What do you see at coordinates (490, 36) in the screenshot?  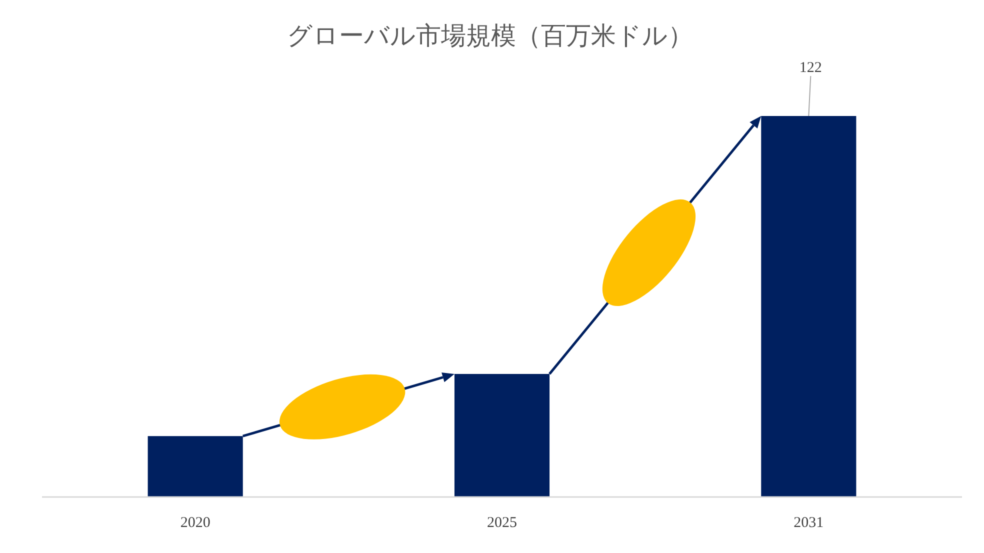 I see `chart-title: グローバル市場規模（百万米ドル）` at bounding box center [490, 36].